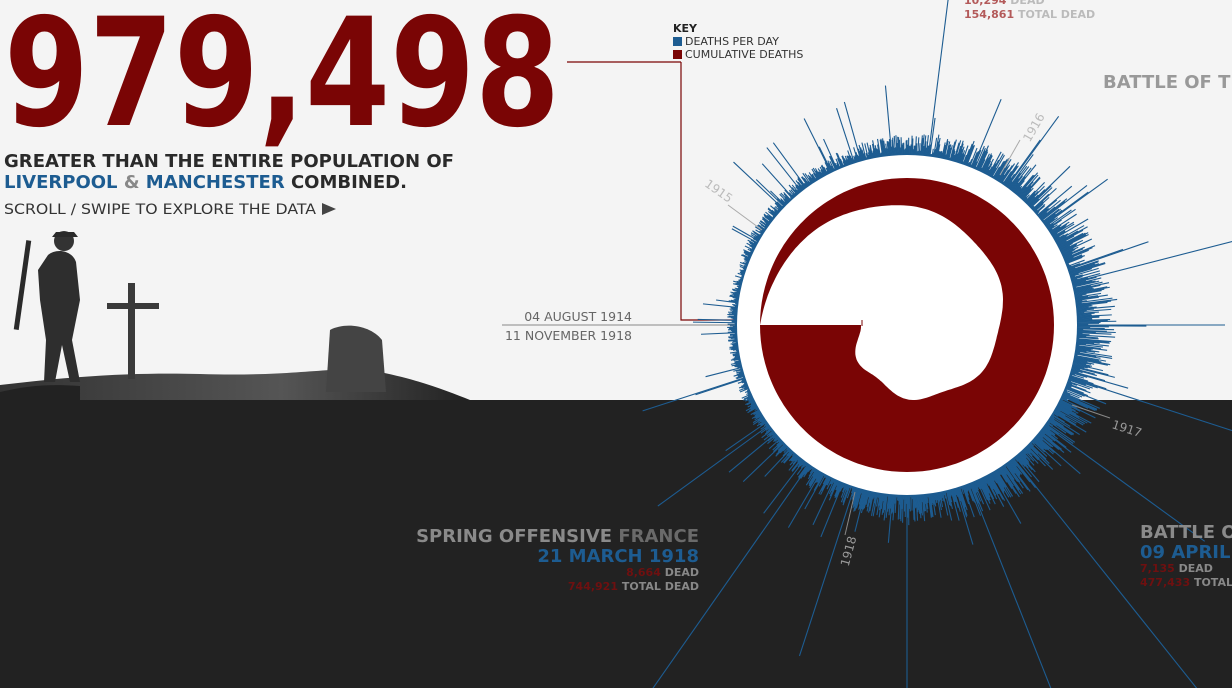 Image resolution: width=1232 pixels, height=688 pixels. I want to click on total-count: 744,921, so click(593, 586).